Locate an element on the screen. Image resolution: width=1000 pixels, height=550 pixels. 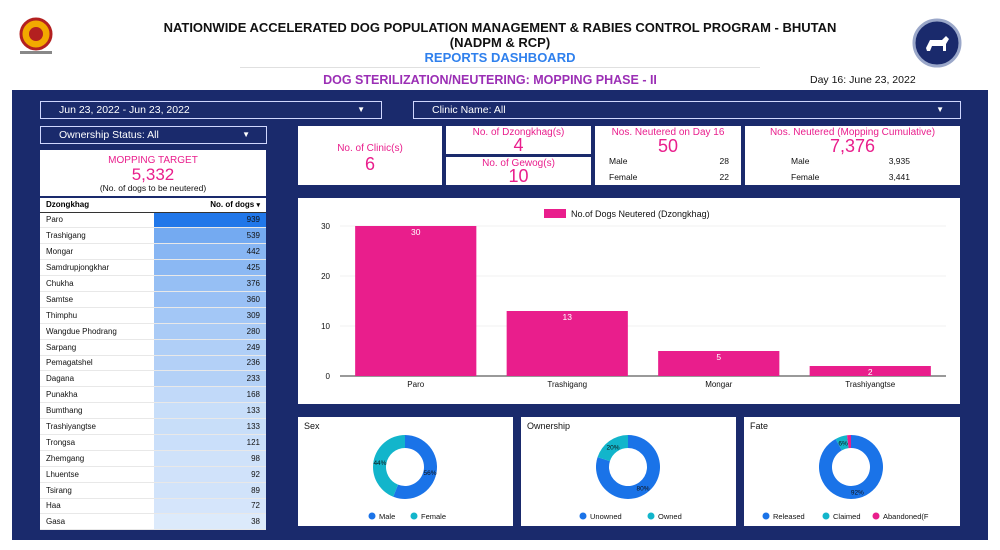
clinics-card: No. of Clinic(s) 6 is located at coordinates (370, 155).